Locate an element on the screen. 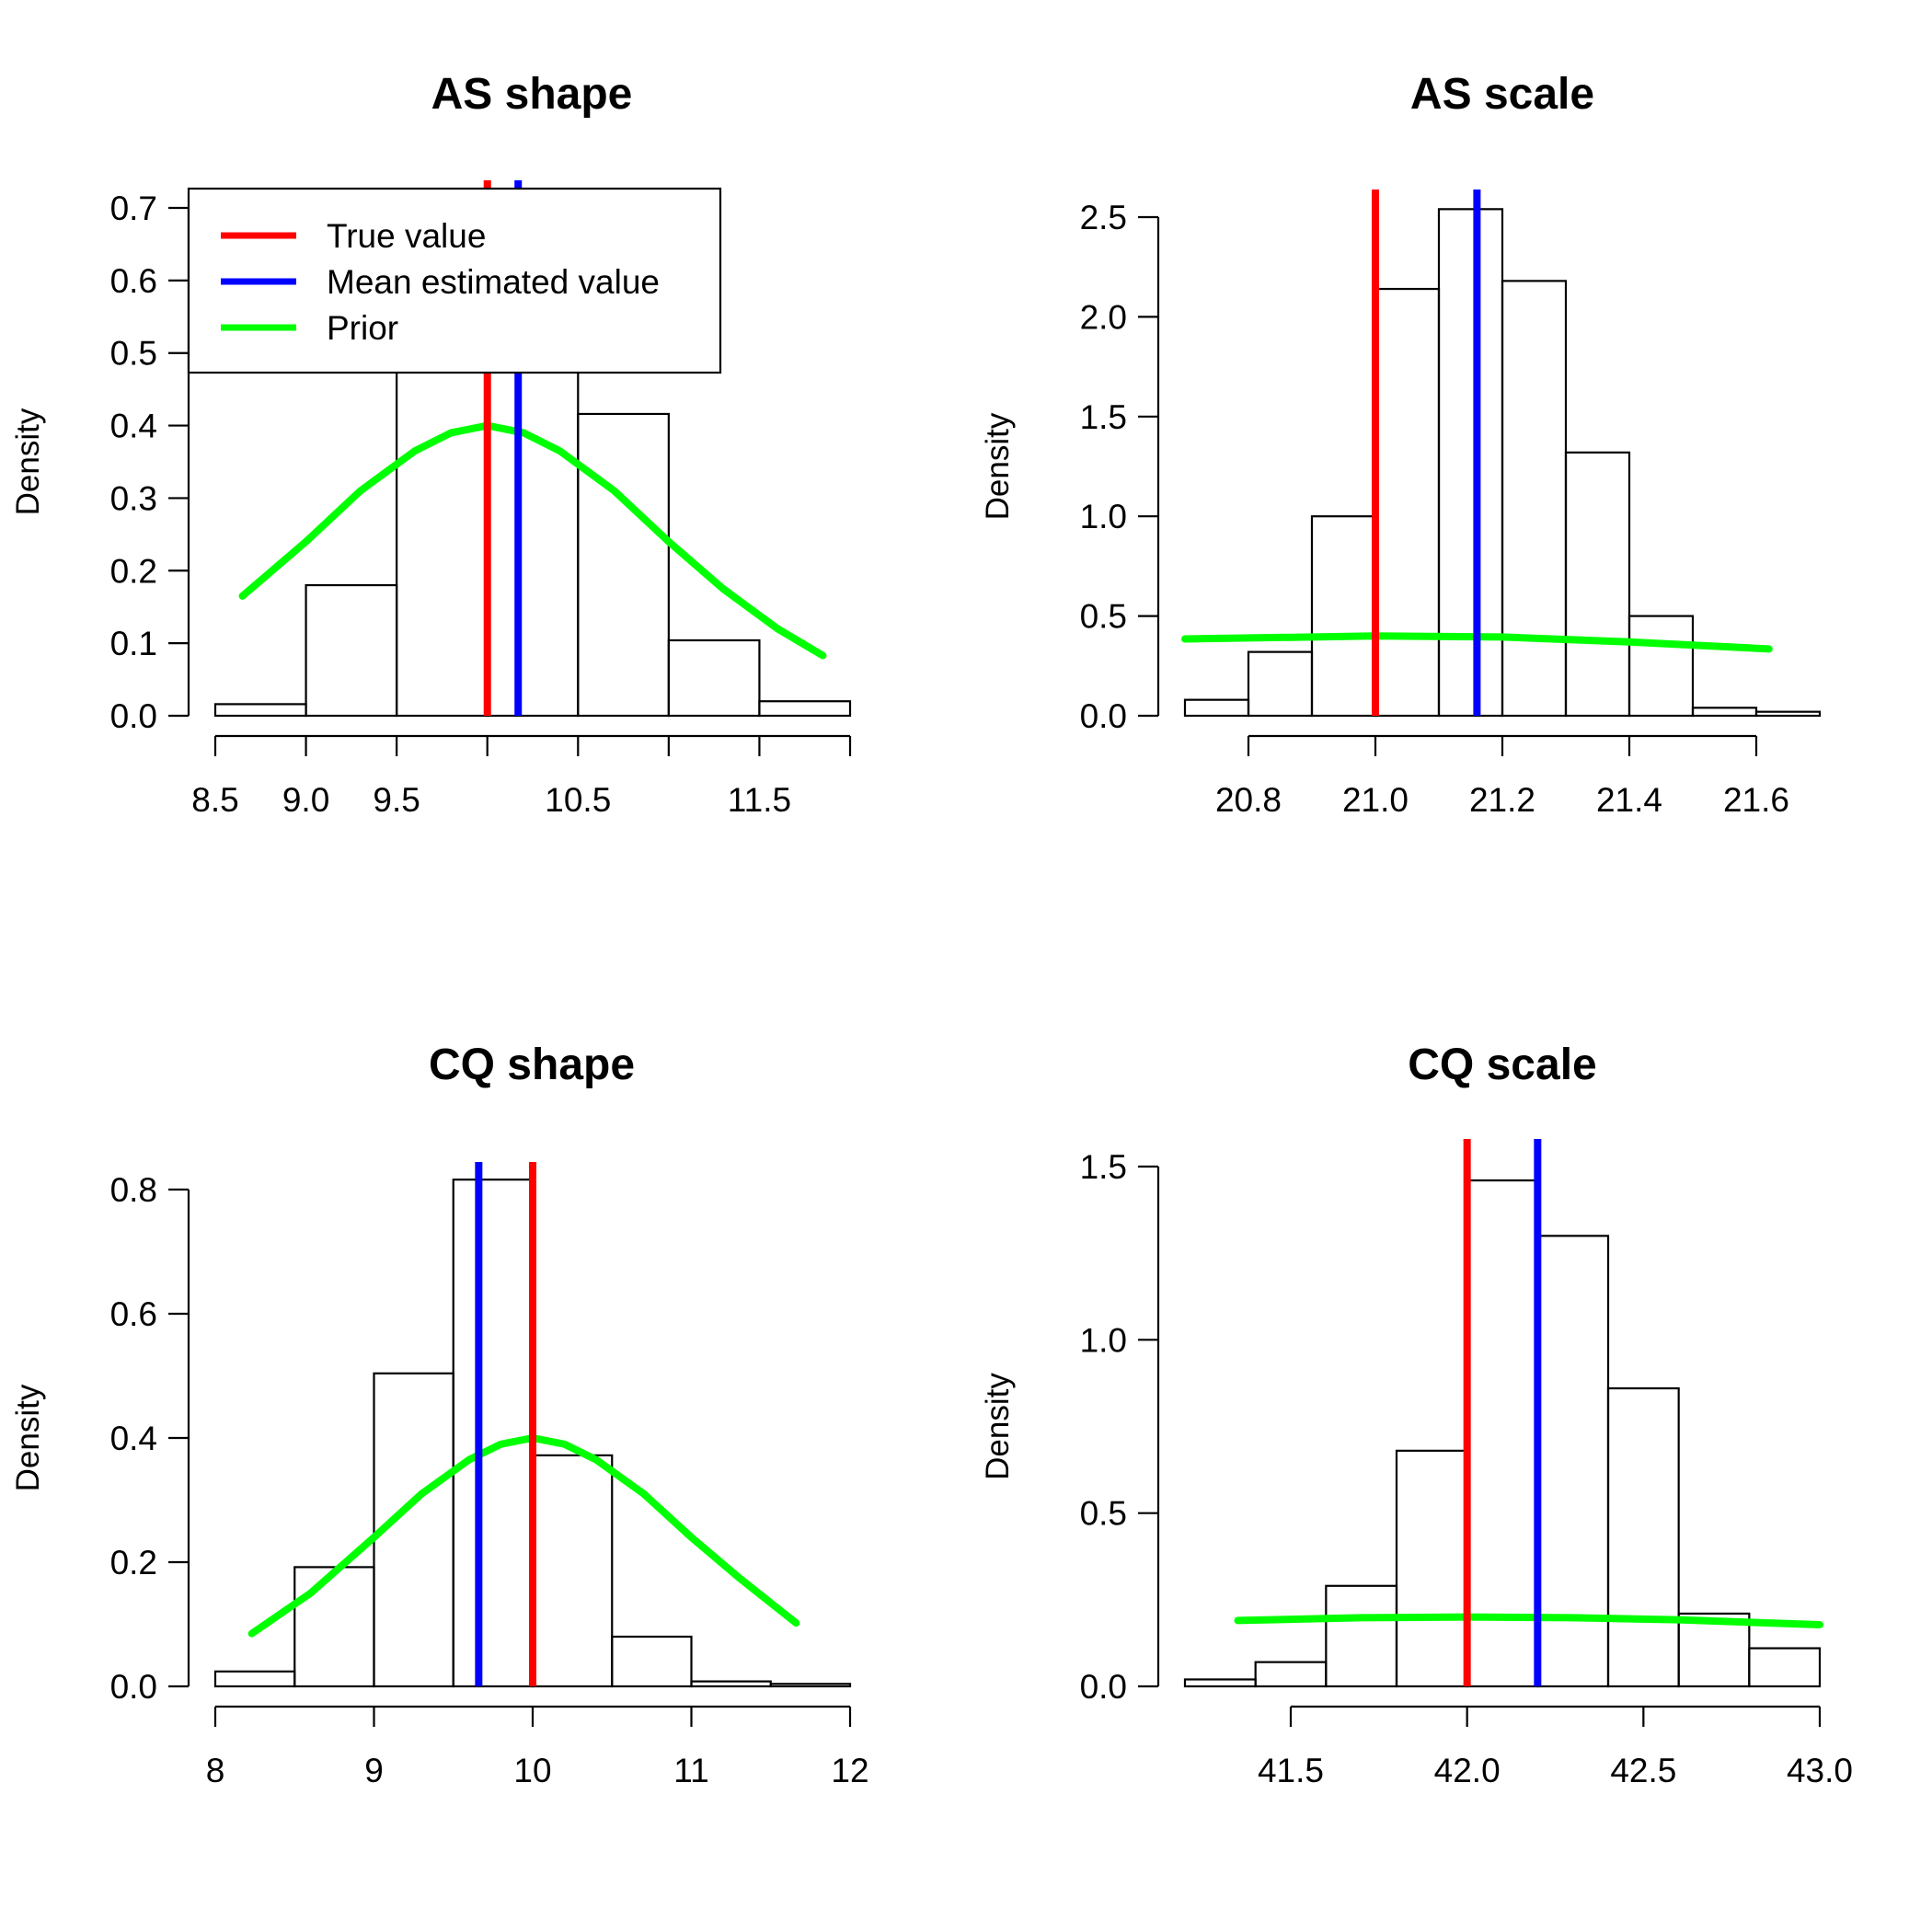  y-tick-label: 0.1 is located at coordinates (133, 643).